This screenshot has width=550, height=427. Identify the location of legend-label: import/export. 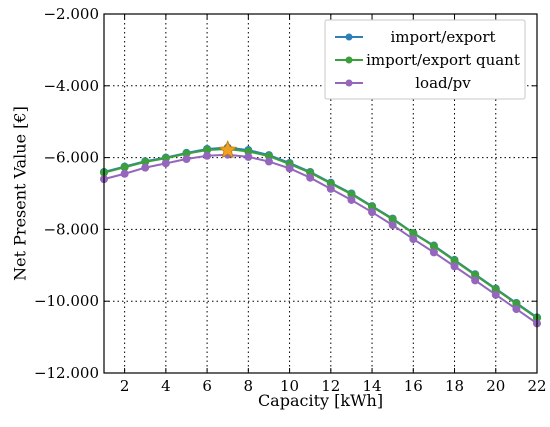
(442, 37).